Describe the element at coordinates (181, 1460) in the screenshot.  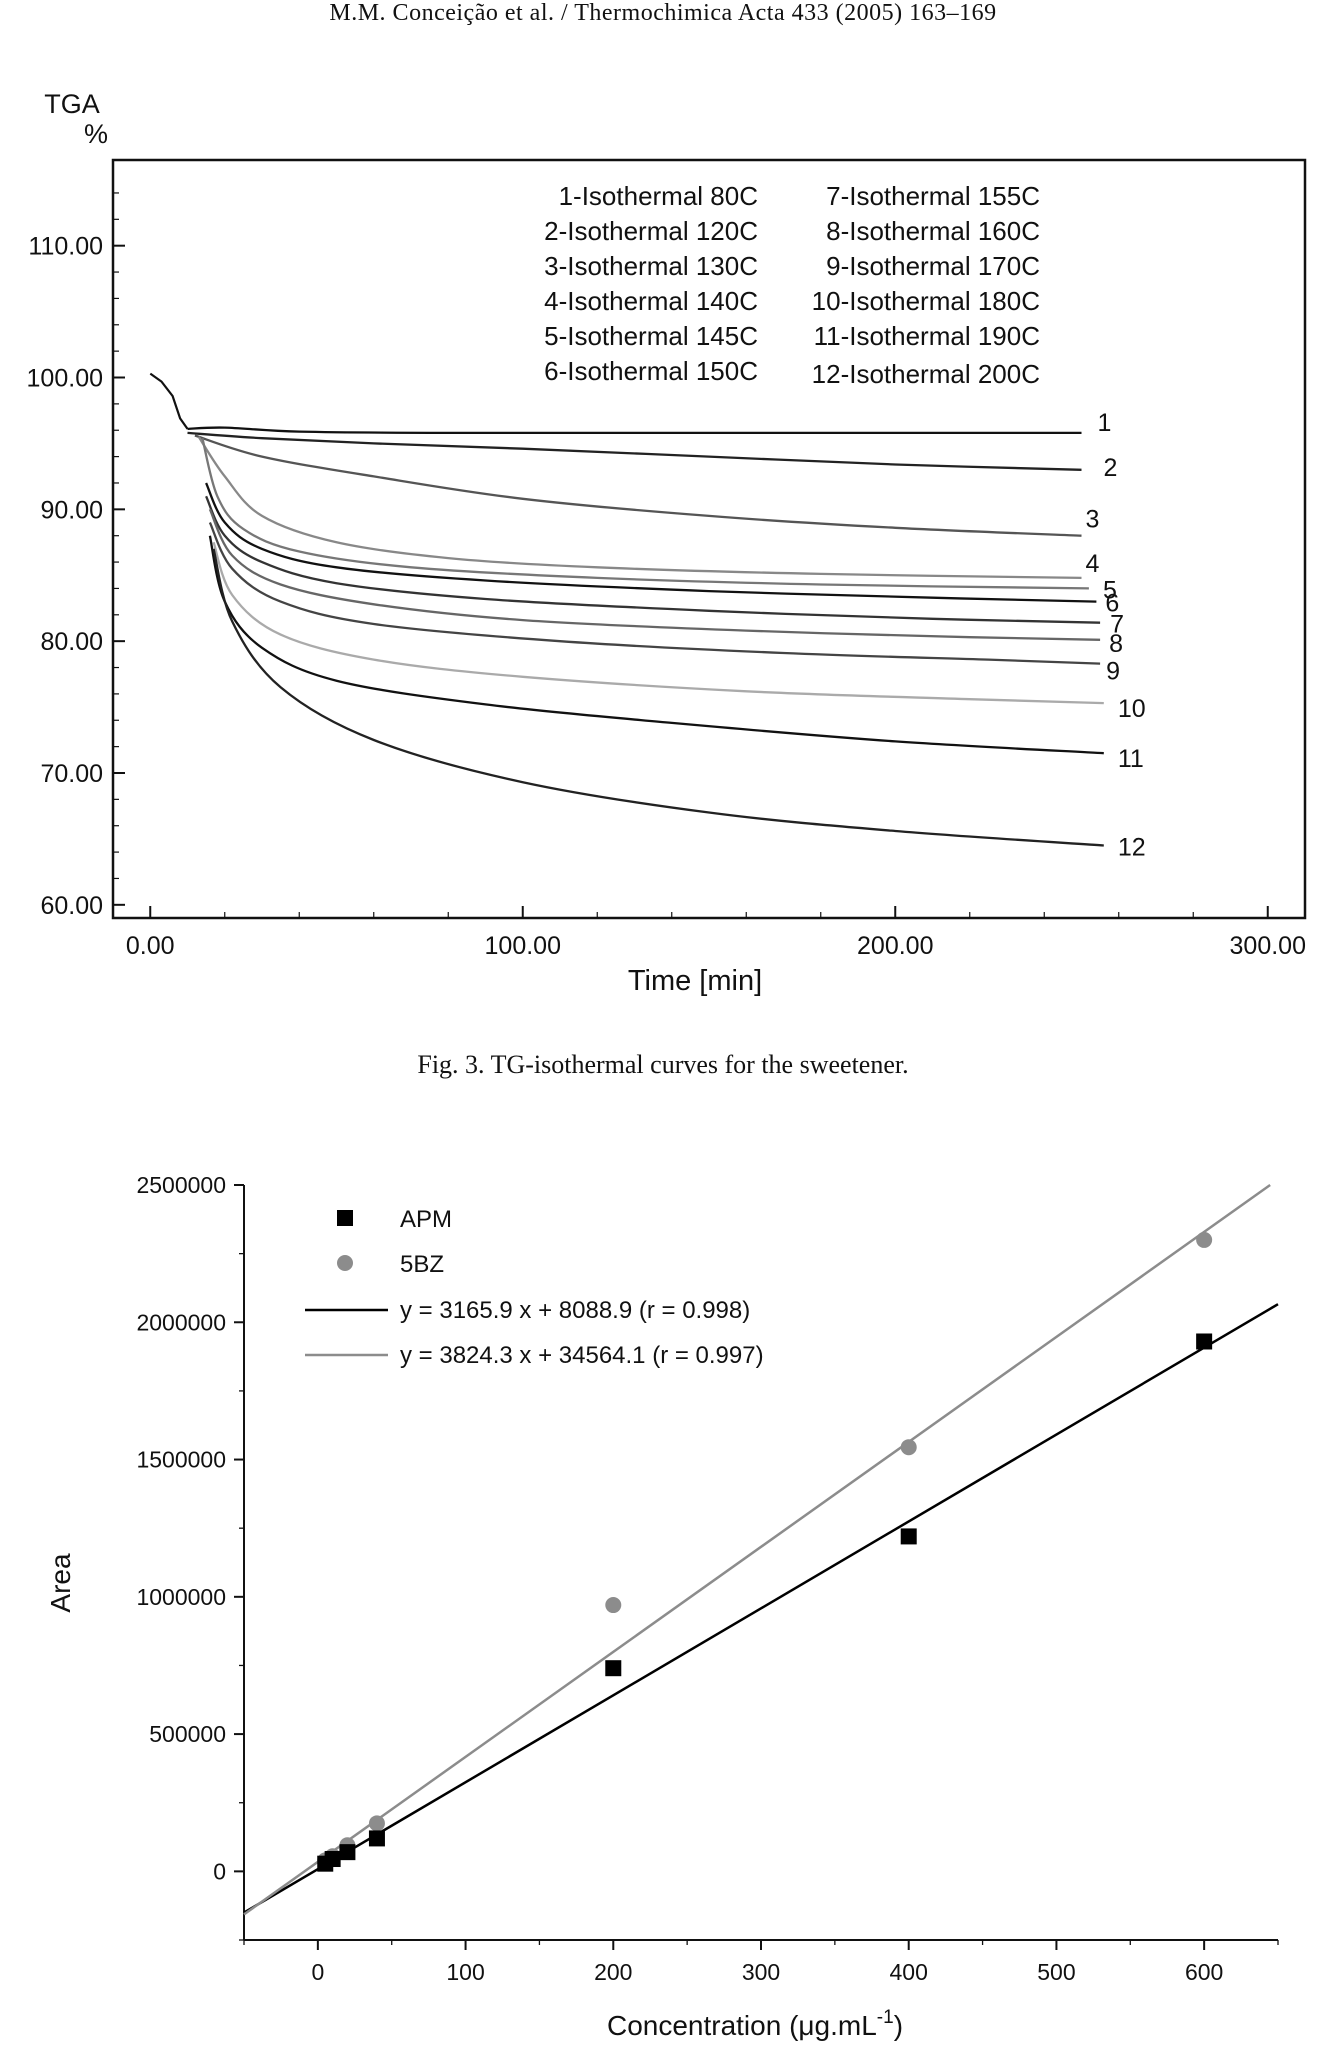
I see `y-tick-label: 1500000` at that location.